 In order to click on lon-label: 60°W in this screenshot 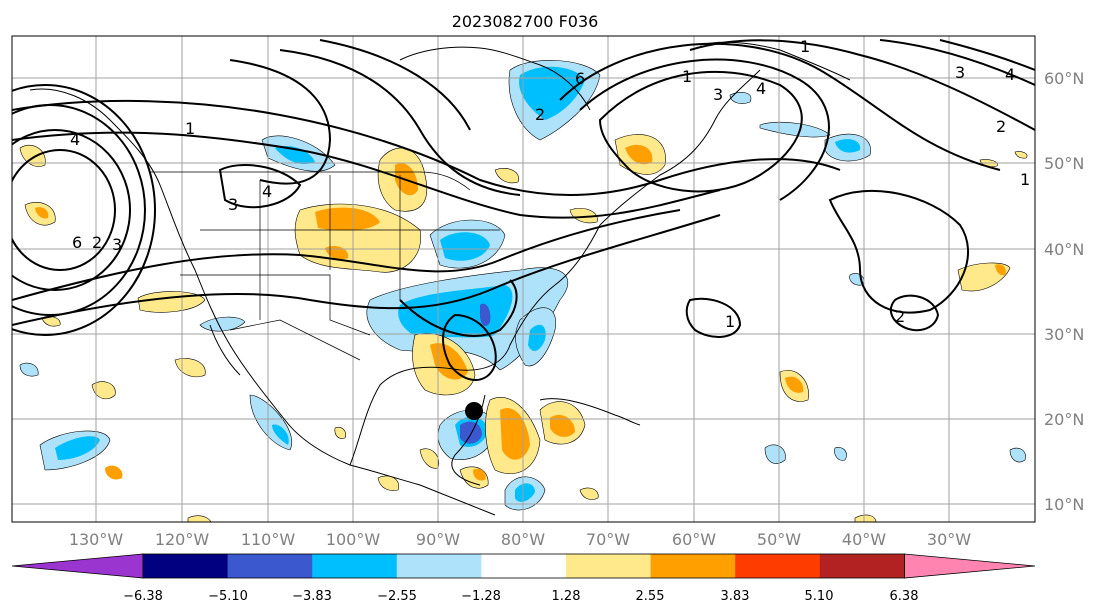, I will do `click(694, 539)`.